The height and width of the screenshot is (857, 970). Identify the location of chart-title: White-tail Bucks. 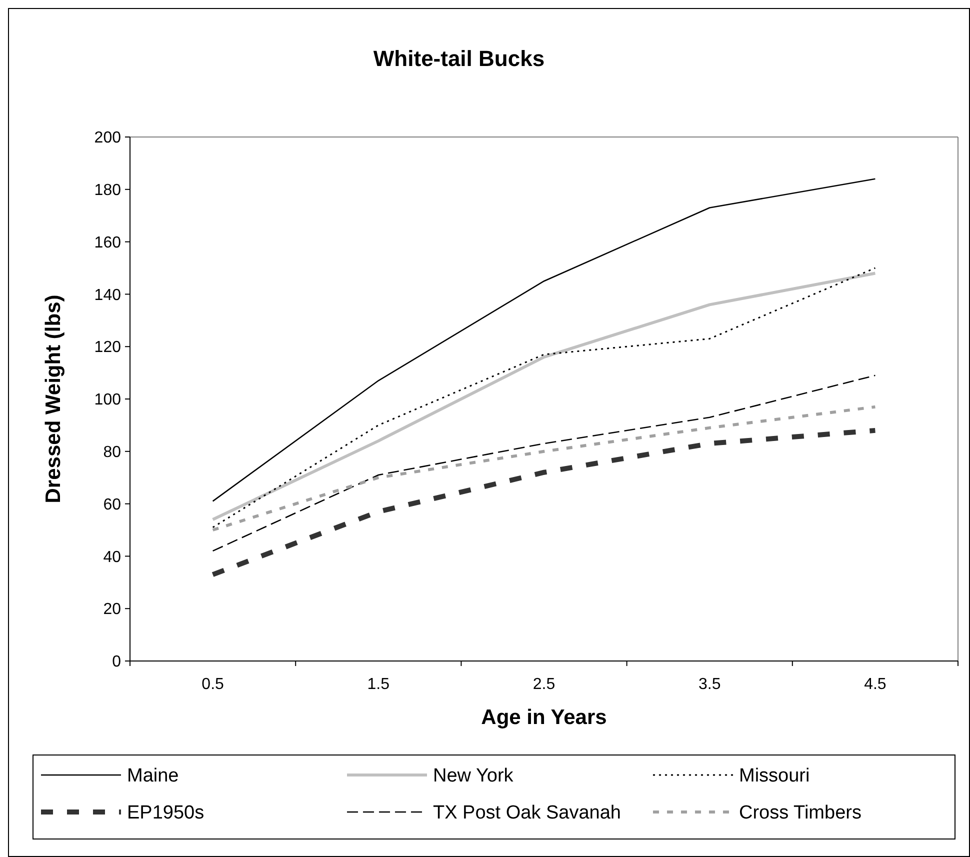
(459, 58).